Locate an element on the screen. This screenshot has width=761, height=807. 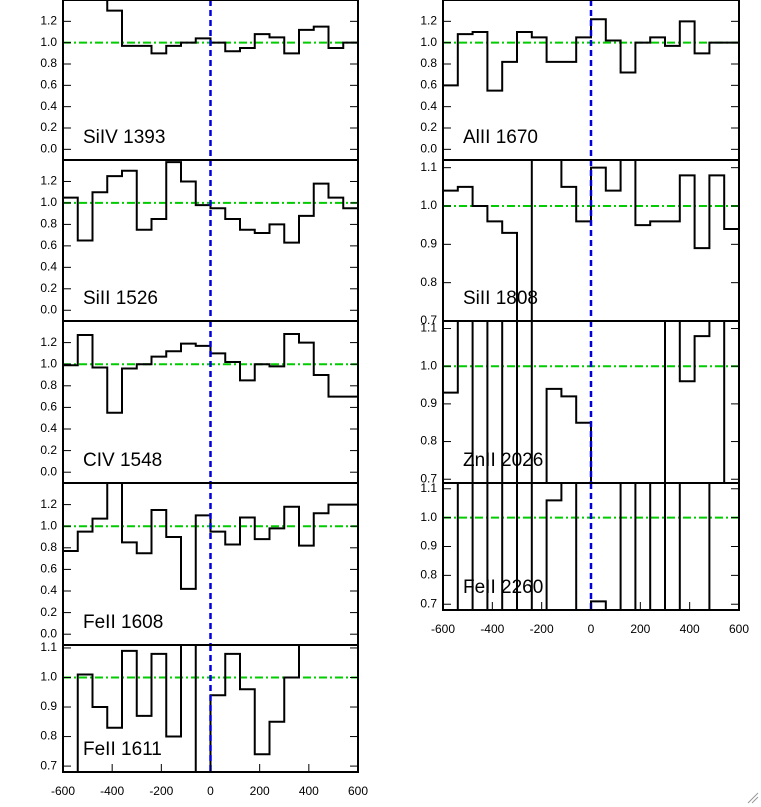
panel-label: SiIV 1393 is located at coordinates (124, 137).